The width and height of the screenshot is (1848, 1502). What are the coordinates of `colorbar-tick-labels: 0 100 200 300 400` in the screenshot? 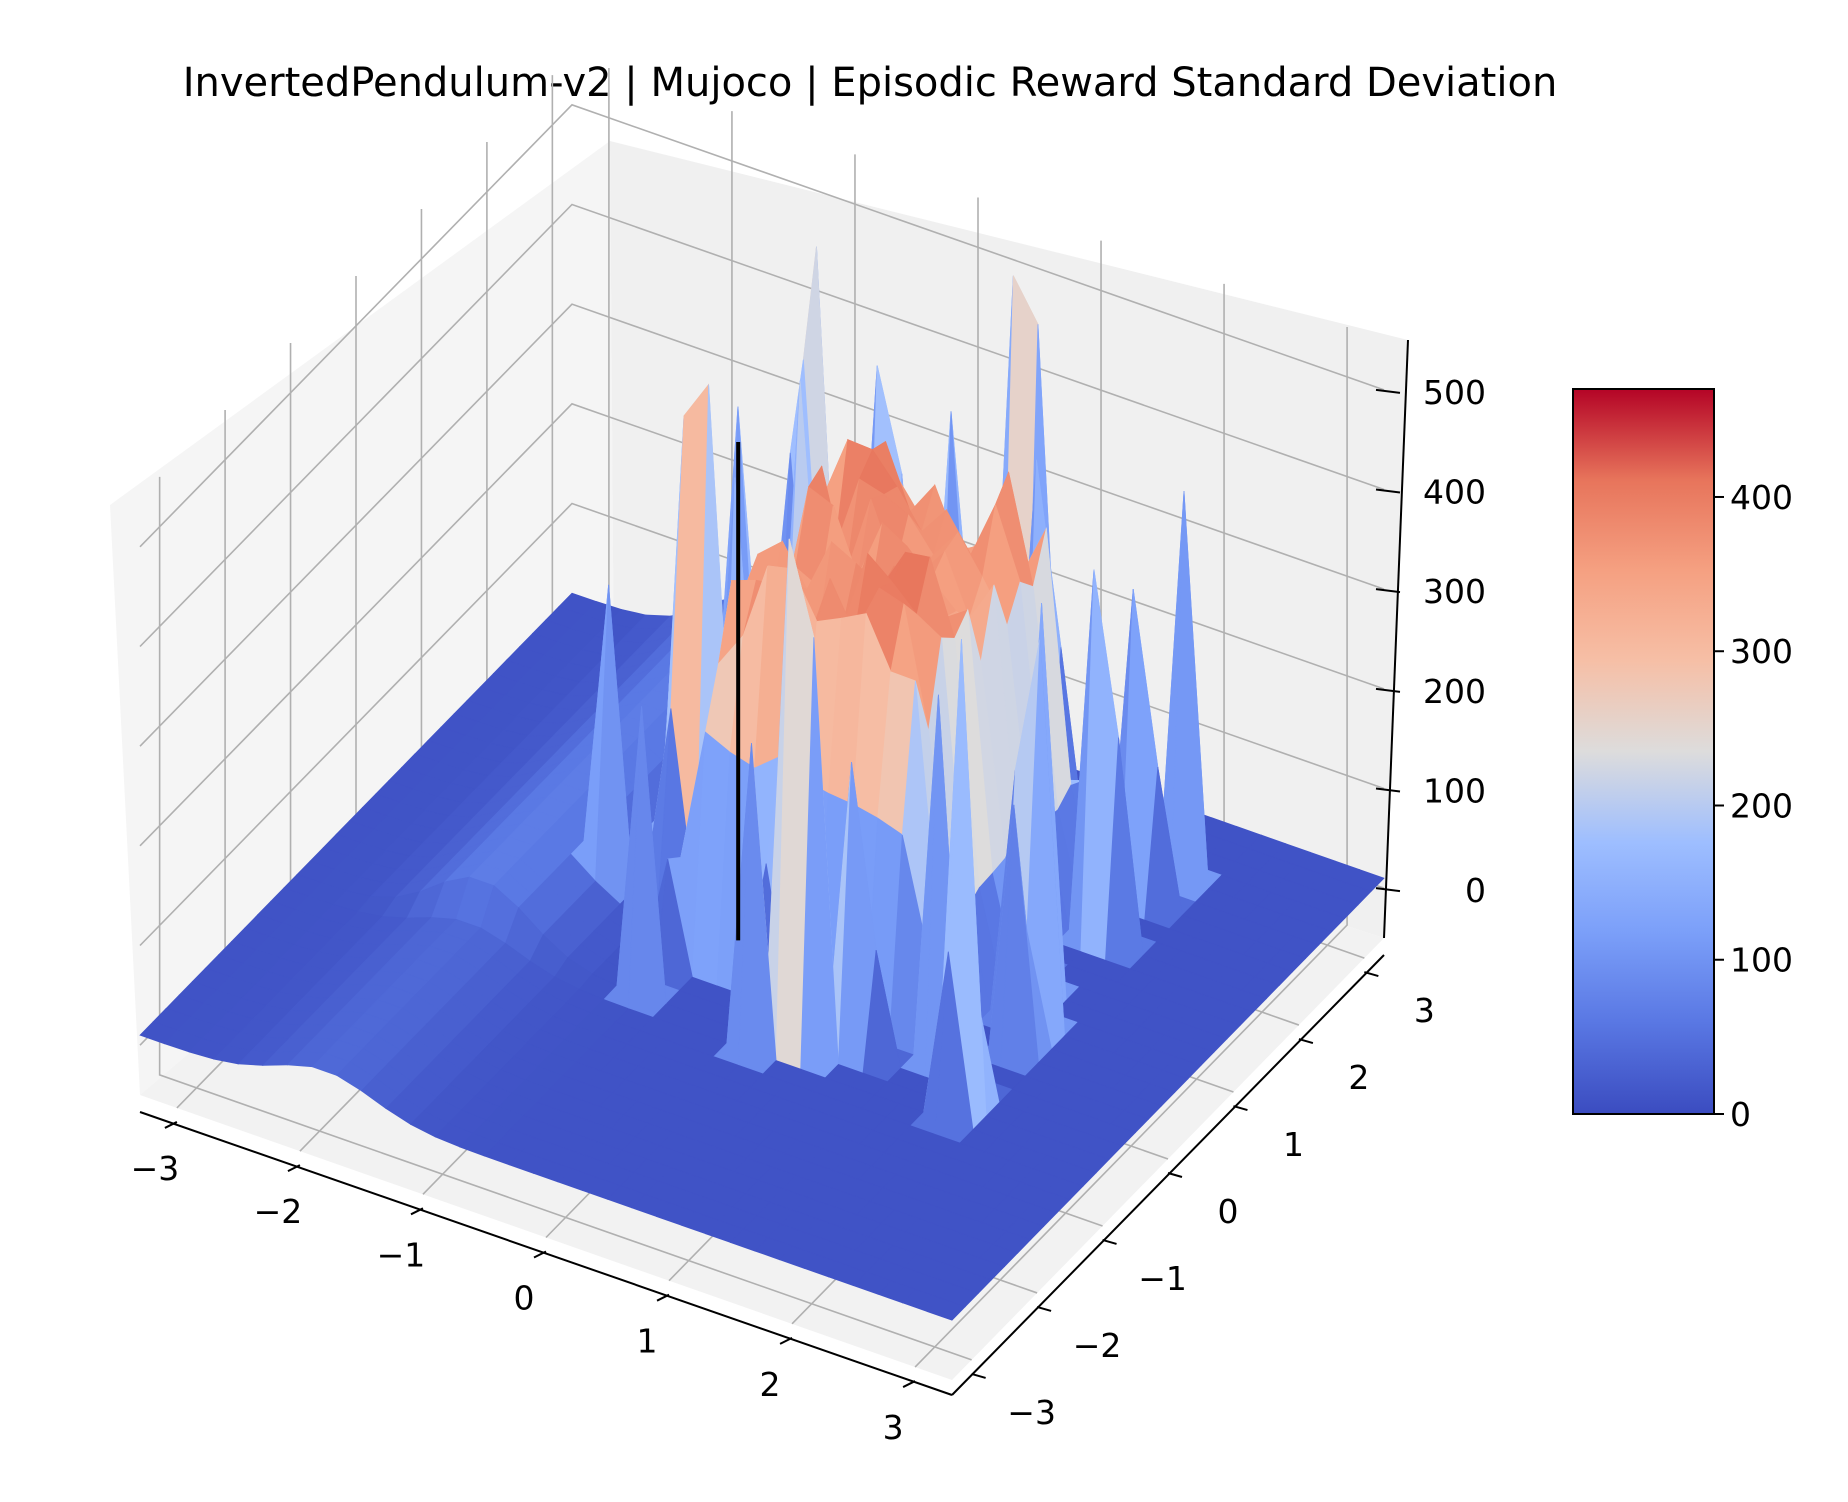 It's located at (1753, 806).